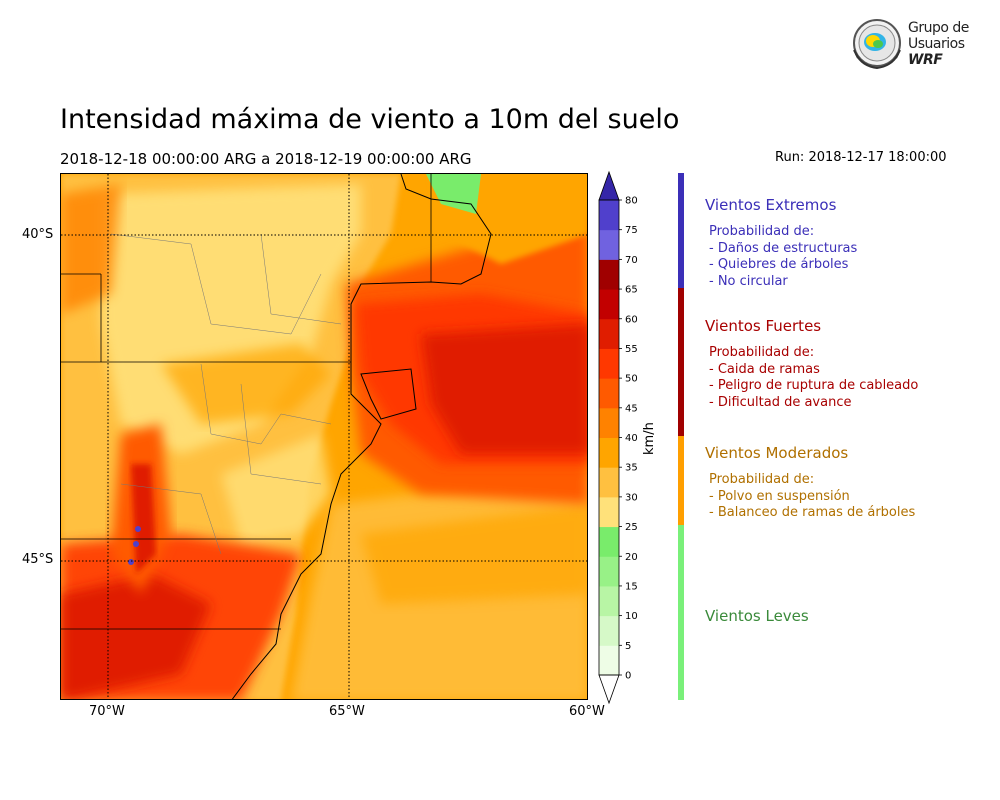 This screenshot has width=1000, height=800. I want to click on category-bar-fuertes, so click(681, 362).